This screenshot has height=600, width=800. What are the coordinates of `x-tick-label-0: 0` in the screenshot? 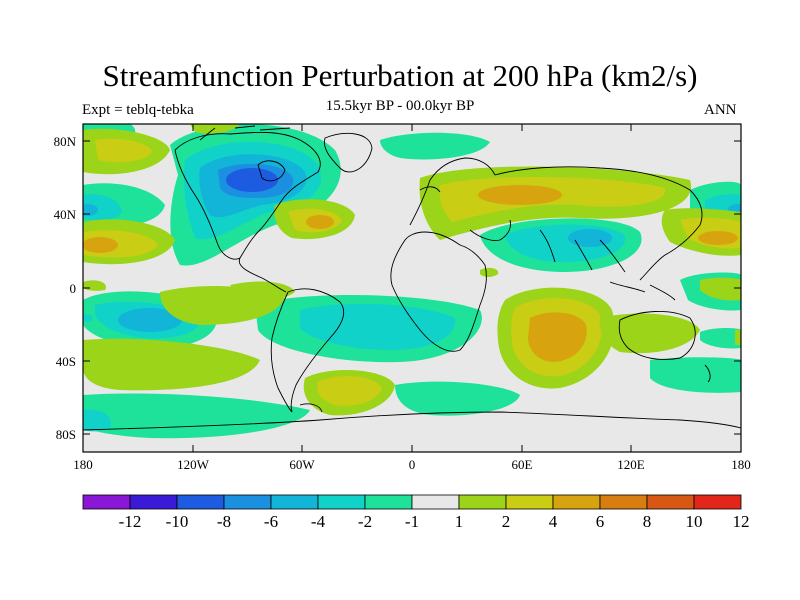 It's located at (412, 464).